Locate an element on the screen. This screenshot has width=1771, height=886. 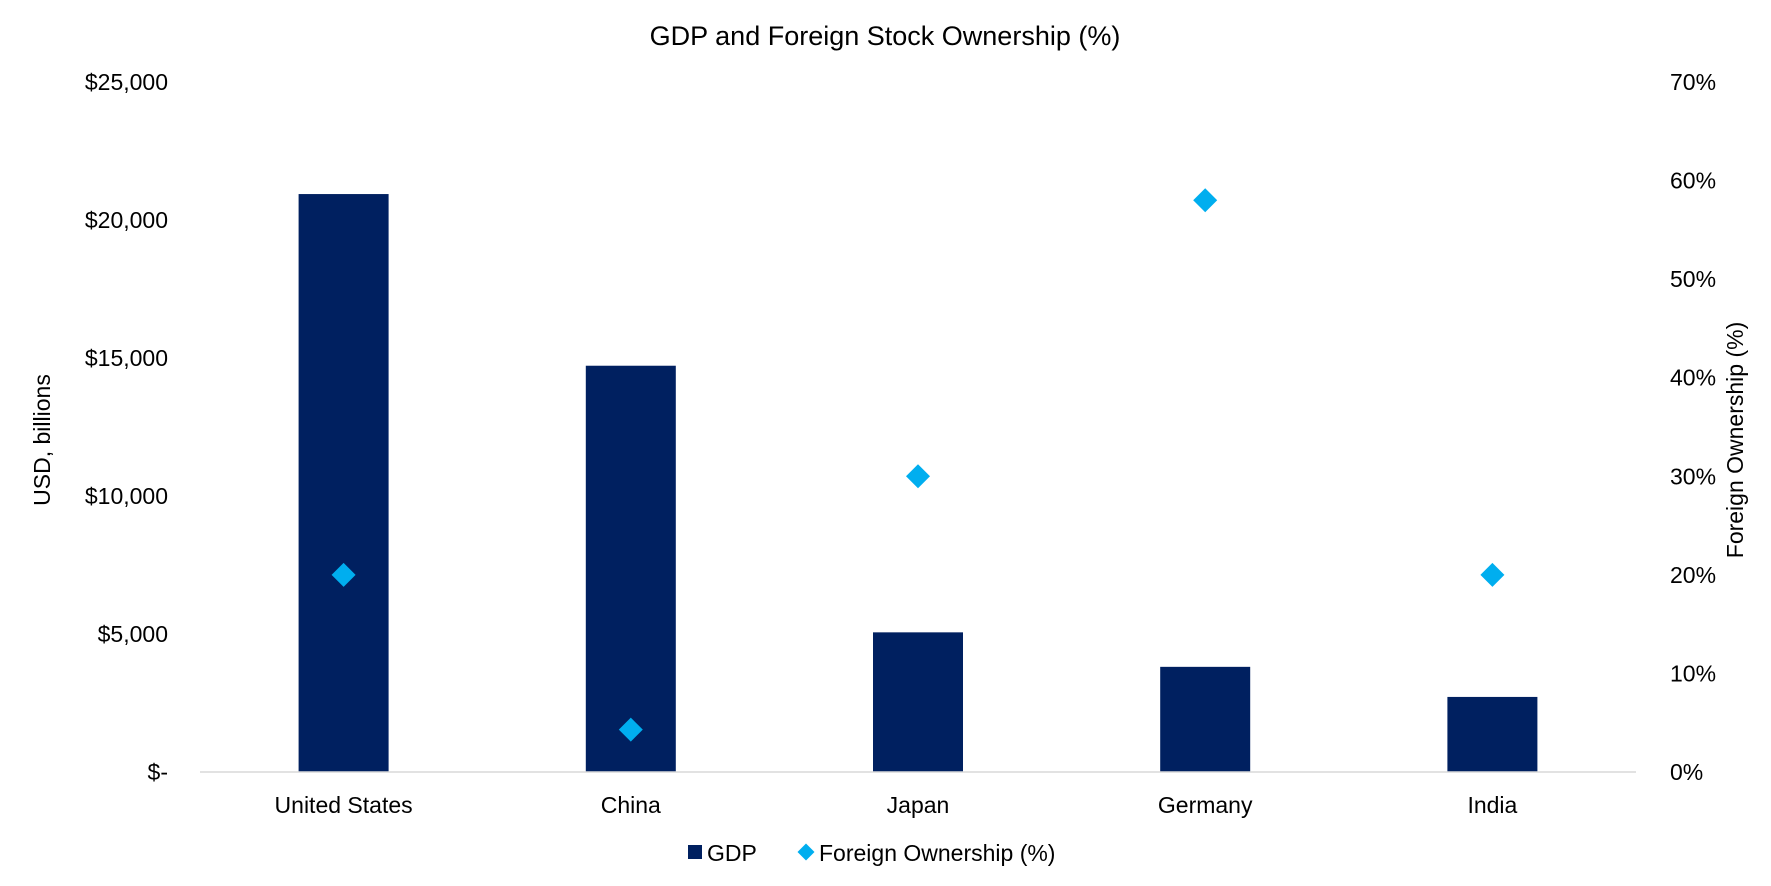
legend-ownership-label: Foreign Ownership (%) is located at coordinates (937, 853).